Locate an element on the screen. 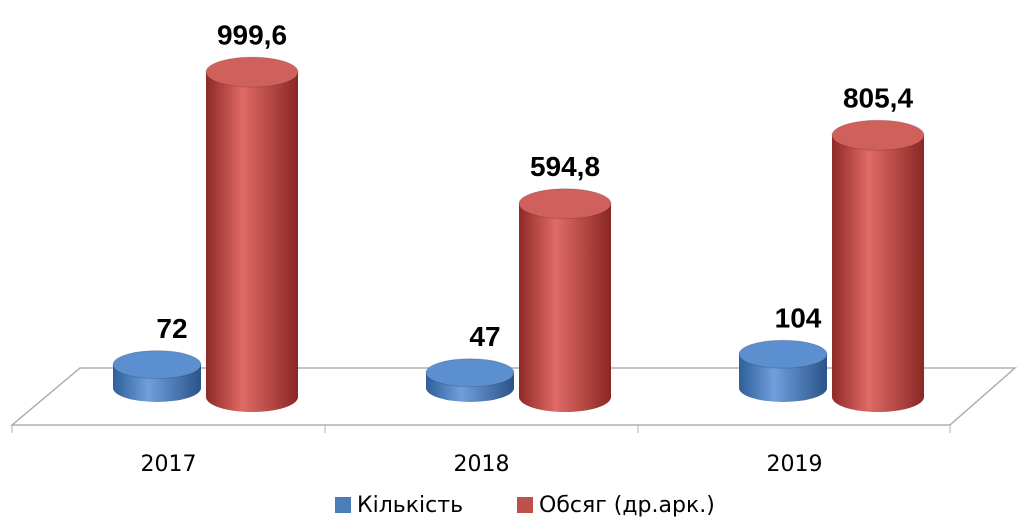 Image resolution: width=1019 pixels, height=519 pixels. legend-label: Кількість is located at coordinates (410, 505).